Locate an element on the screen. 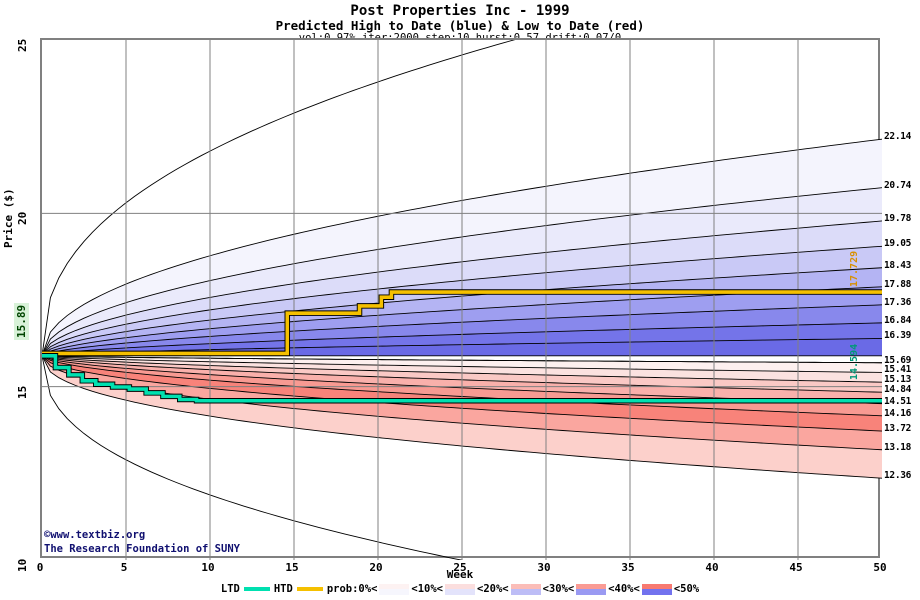 The image size is (920, 600). legend-htd-label: HTD is located at coordinates (283, 589).